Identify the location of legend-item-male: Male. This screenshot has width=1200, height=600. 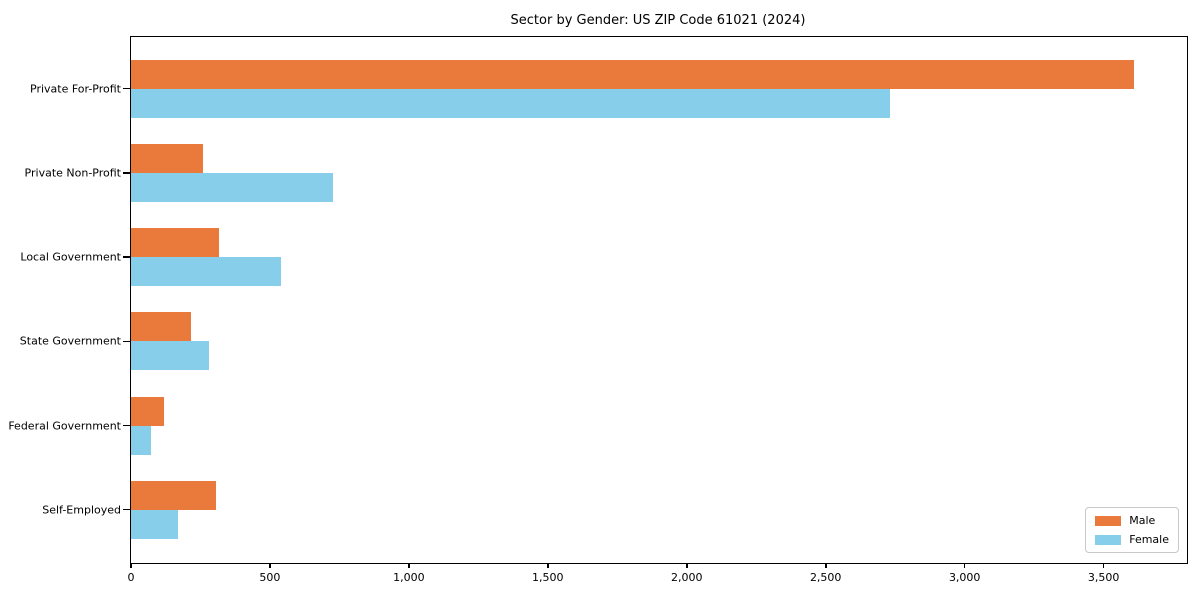
(1132, 520).